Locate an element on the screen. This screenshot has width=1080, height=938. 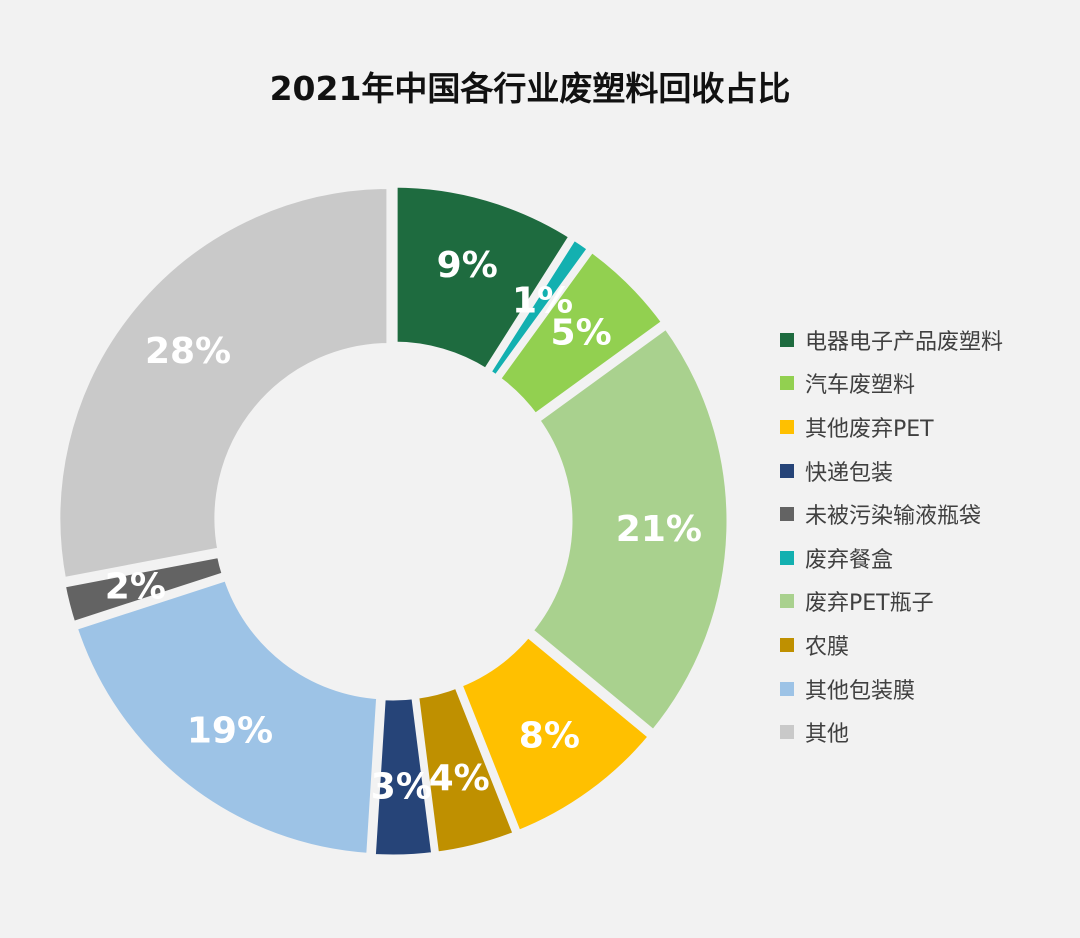
slice-data-label-1: 1% is located at coordinates (542, 300).